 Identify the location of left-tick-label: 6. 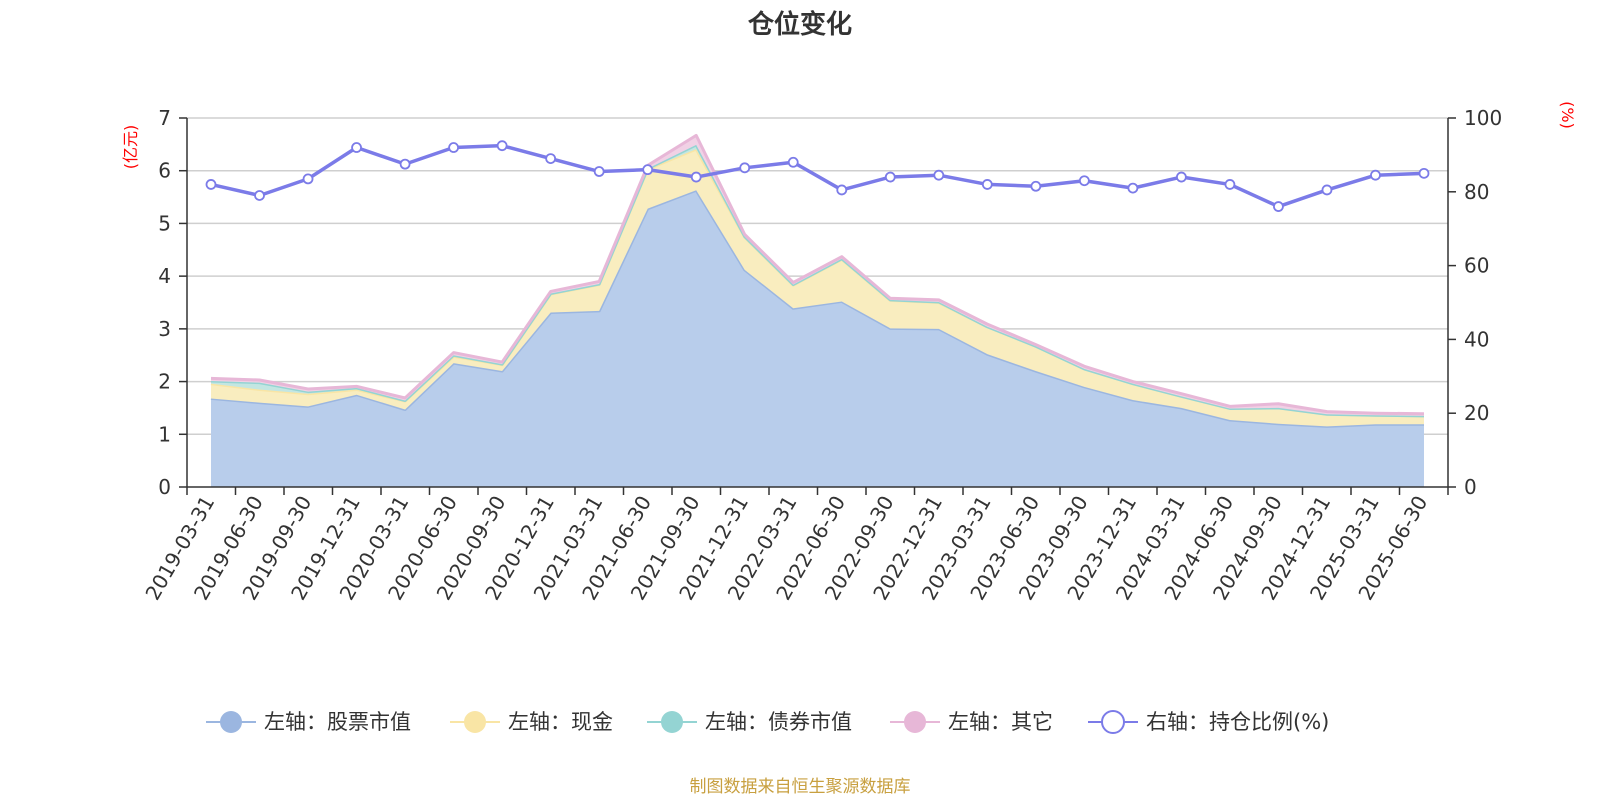
(164, 171).